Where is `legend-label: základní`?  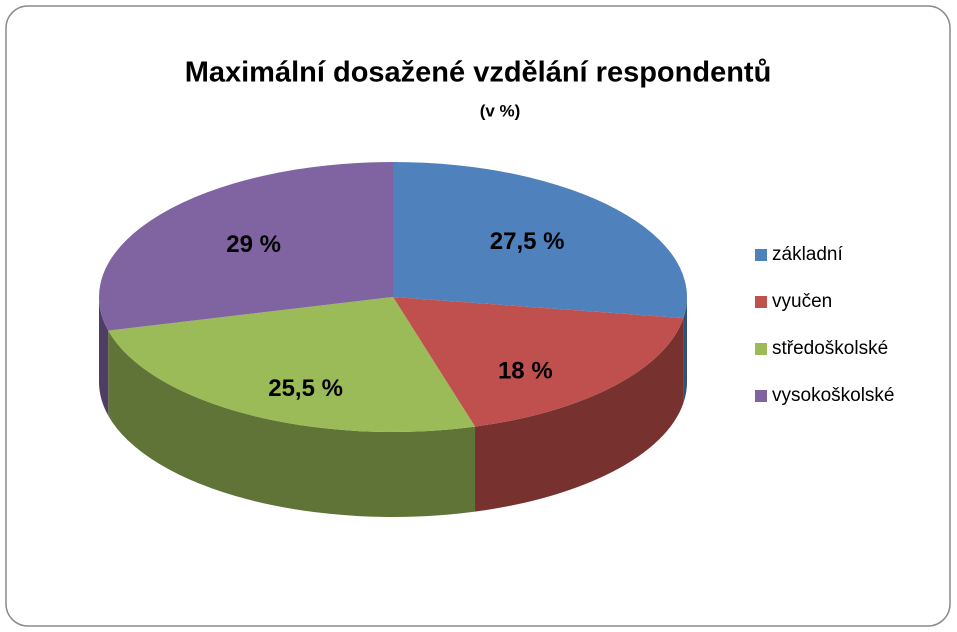 legend-label: základní is located at coordinates (807, 254).